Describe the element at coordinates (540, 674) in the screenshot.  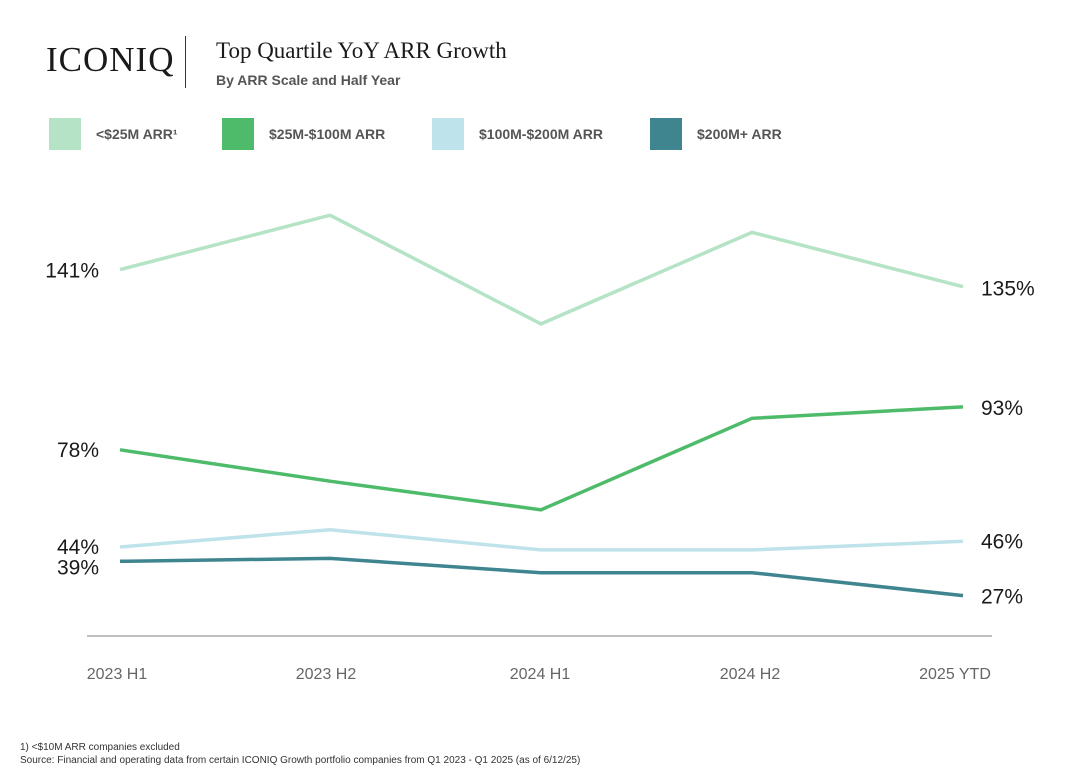
I see `x-tick-label: 2024 H1` at that location.